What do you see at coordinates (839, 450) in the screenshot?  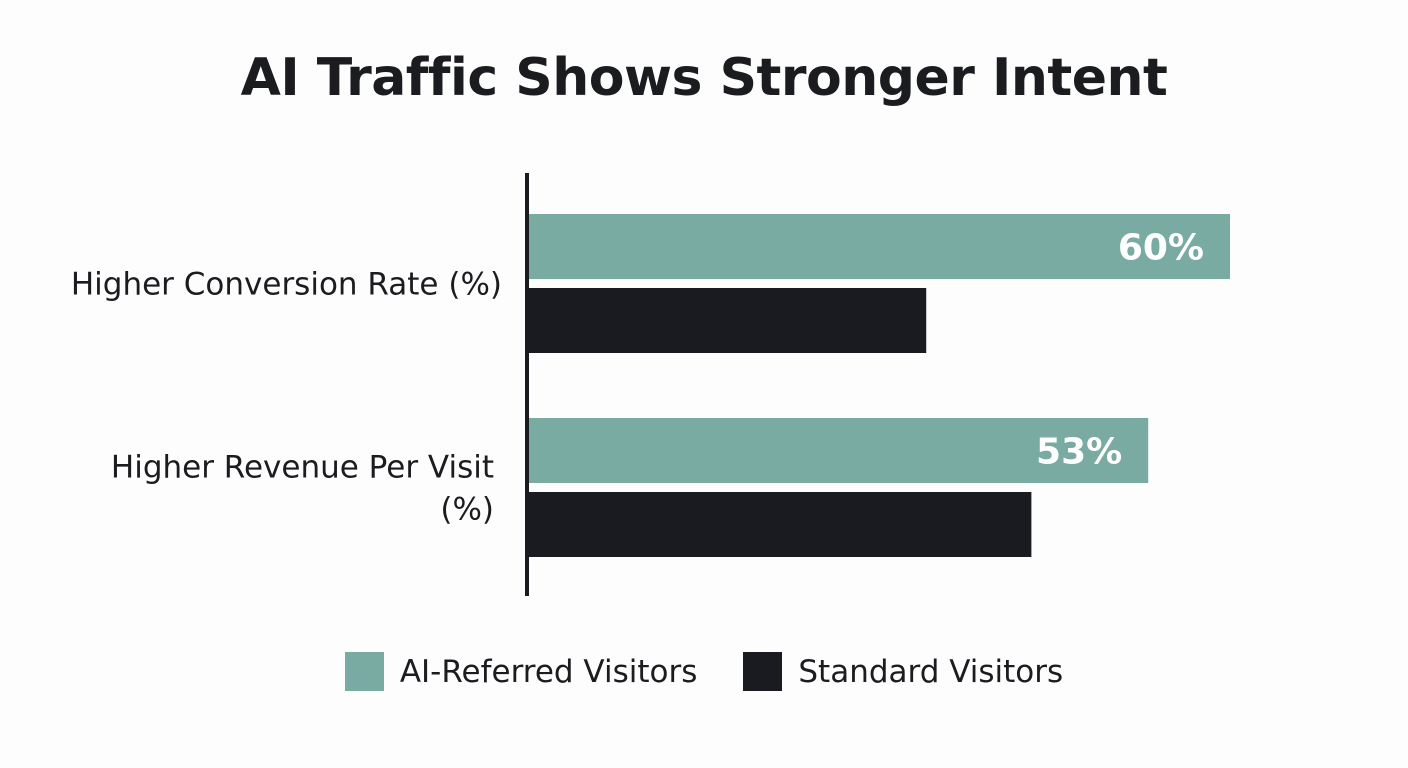 I see `bar-ai-referred-visitors-higher-revenue-per-visit` at bounding box center [839, 450].